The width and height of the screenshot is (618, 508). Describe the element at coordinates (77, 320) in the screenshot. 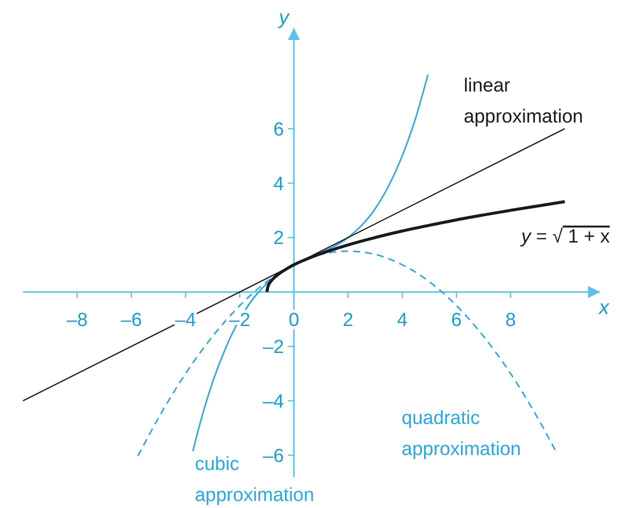

I see `x-tick-label: –8` at that location.